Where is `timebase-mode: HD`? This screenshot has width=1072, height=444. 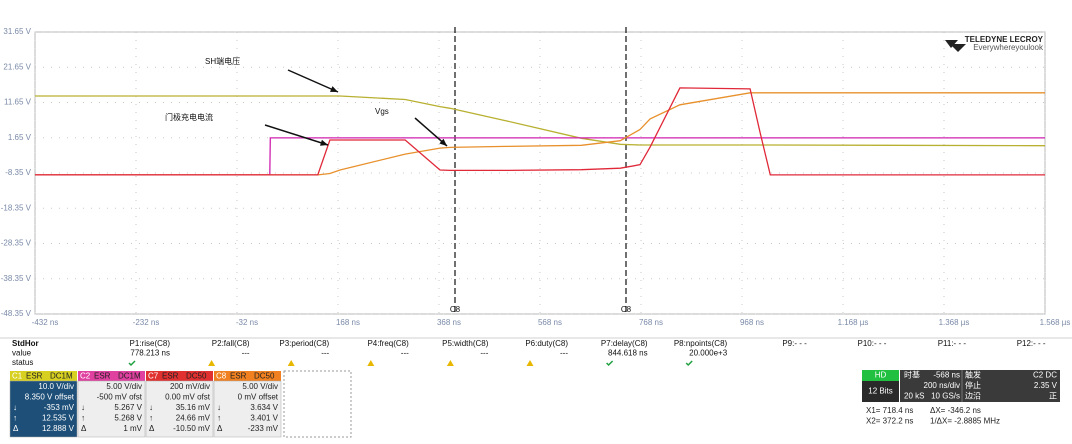 timebase-mode: HD is located at coordinates (881, 375).